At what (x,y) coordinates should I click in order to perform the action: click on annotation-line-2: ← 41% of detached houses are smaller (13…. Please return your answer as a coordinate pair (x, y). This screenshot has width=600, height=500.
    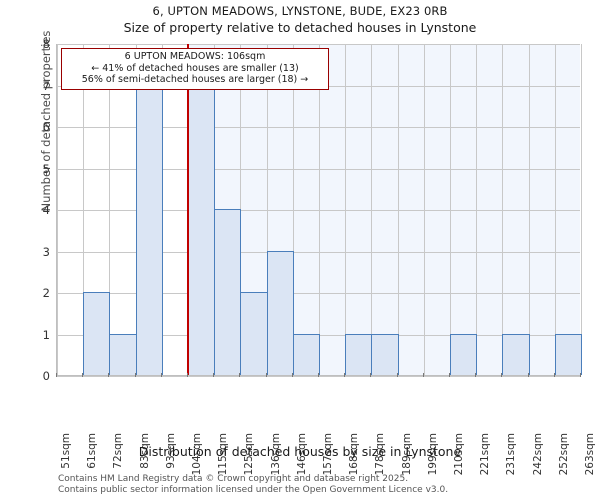
    Looking at the image, I should click on (195, 68).